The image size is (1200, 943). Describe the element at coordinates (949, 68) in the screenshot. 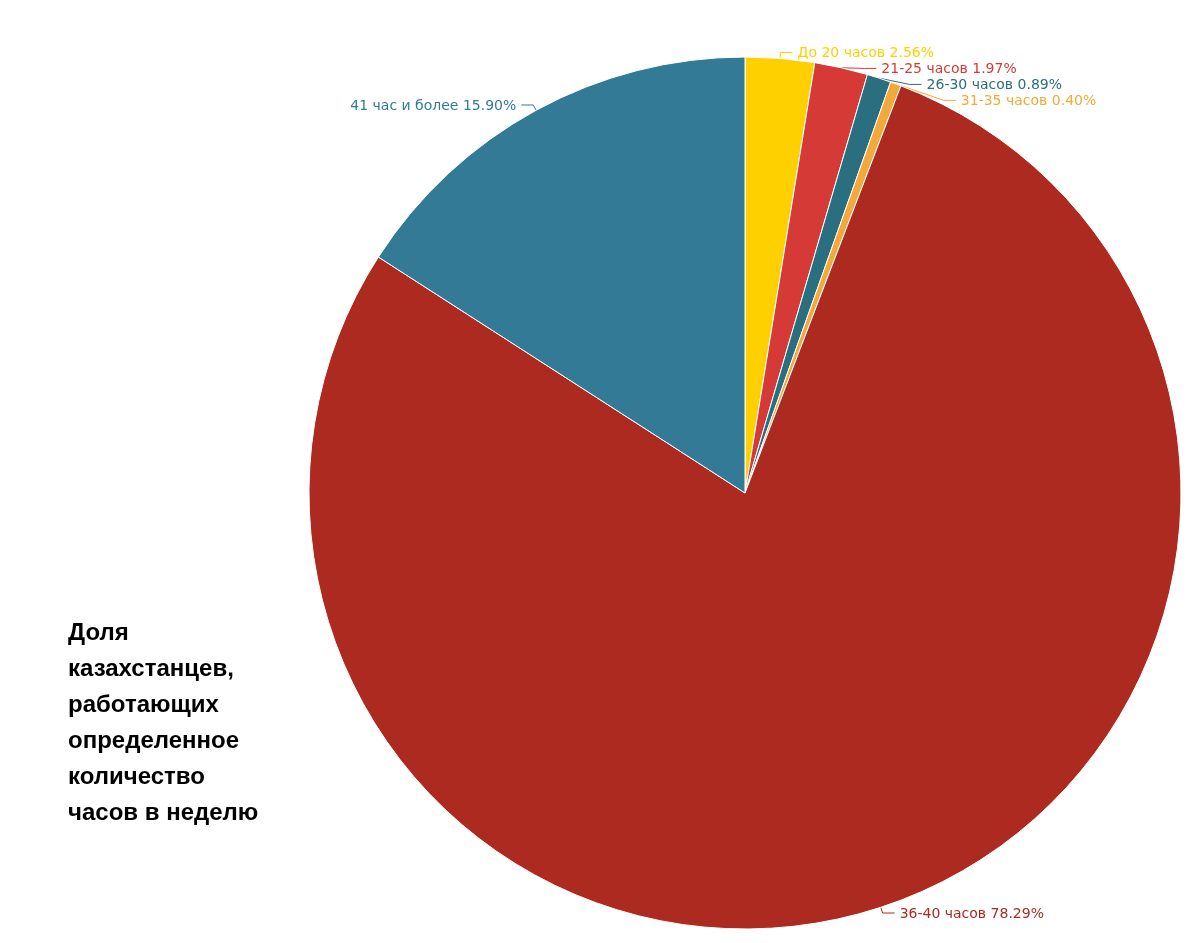

I see `slice-label: 21-25 часов 1.97%` at that location.